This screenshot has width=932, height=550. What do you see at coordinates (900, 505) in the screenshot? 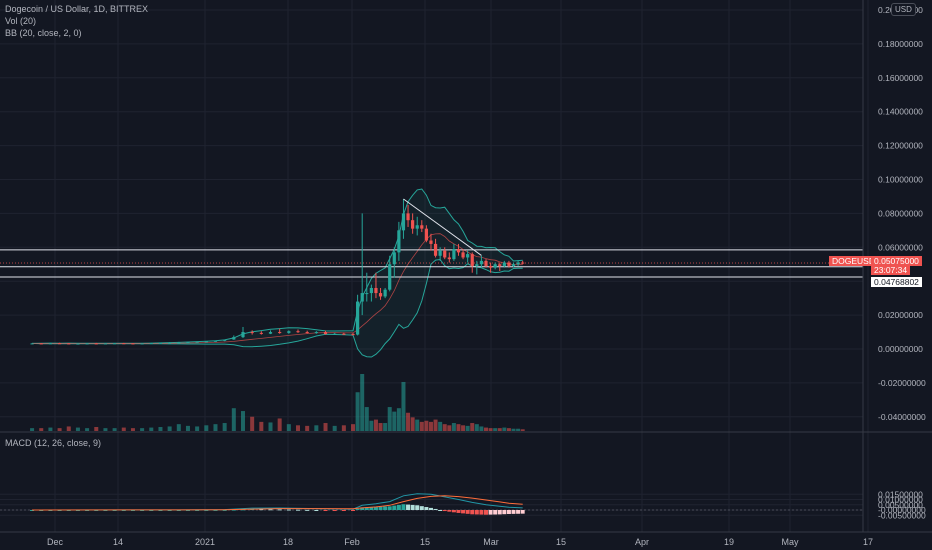
I see `macd-tick-label: 0.00500000` at bounding box center [900, 505].